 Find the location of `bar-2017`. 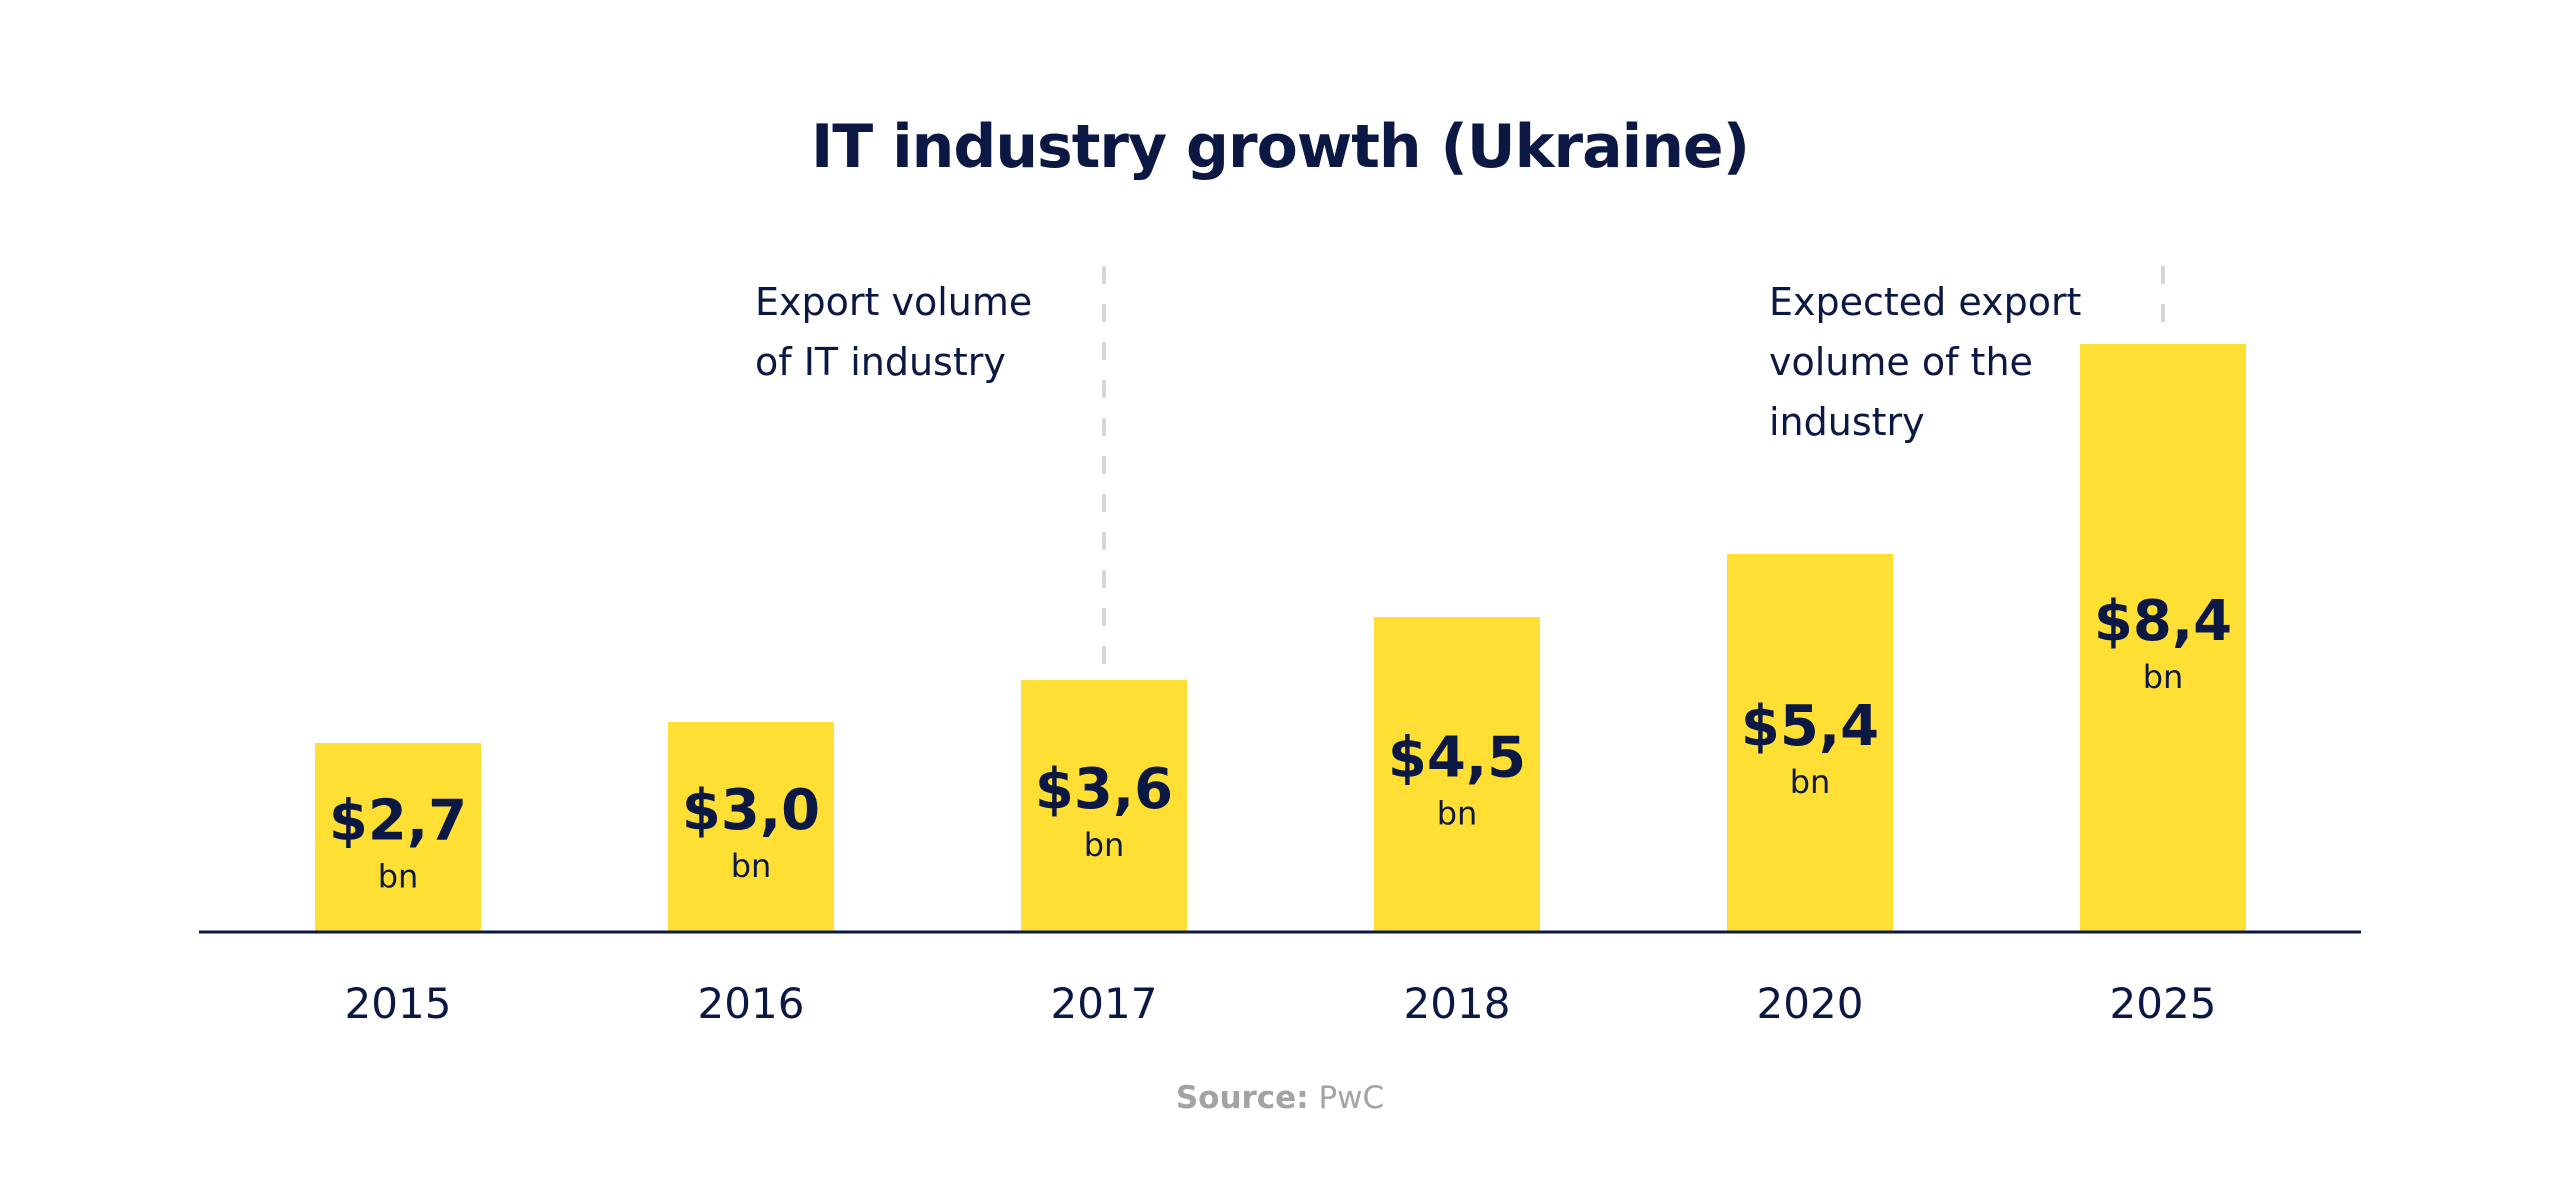

bar-2017 is located at coordinates (1104, 806).